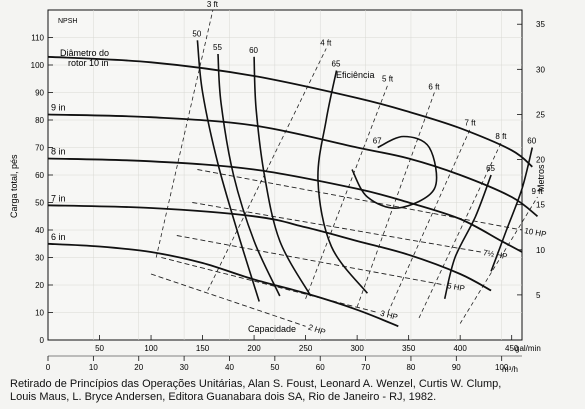 The width and height of the screenshot is (585, 409). I want to click on npsh-label: 4 ft, so click(326, 43).